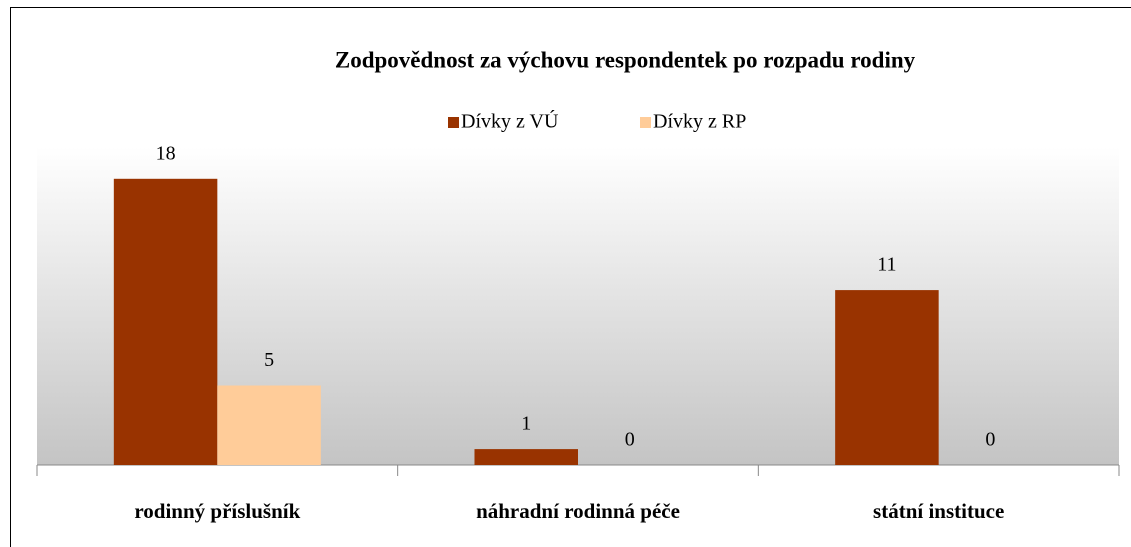 This screenshot has height=547, width=1131. I want to click on data-label: 1, so click(526, 424).